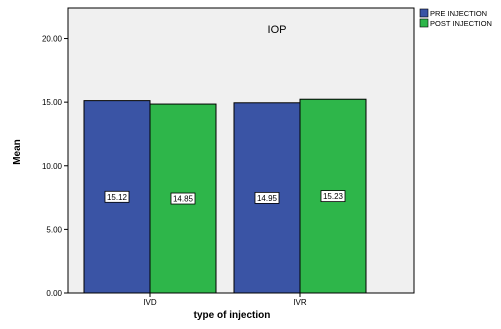 This screenshot has width=501, height=329. Describe the element at coordinates (300, 302) in the screenshot. I see `x-tick-label: IVR` at that location.